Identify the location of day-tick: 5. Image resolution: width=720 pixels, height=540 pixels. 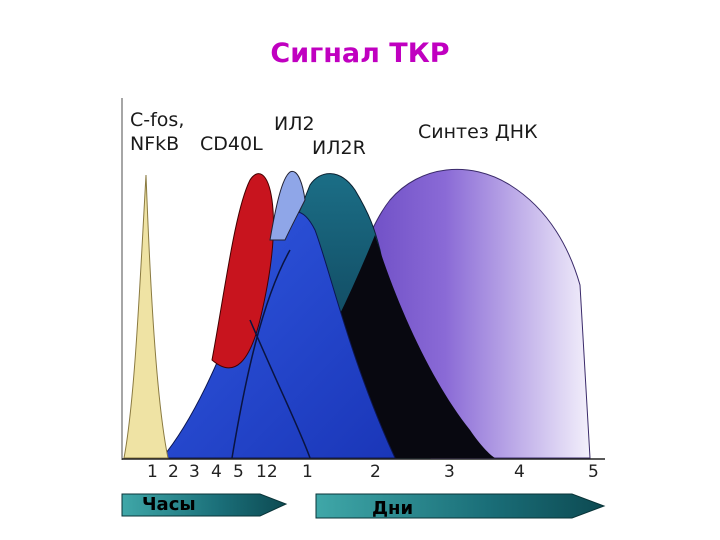
(593, 472).